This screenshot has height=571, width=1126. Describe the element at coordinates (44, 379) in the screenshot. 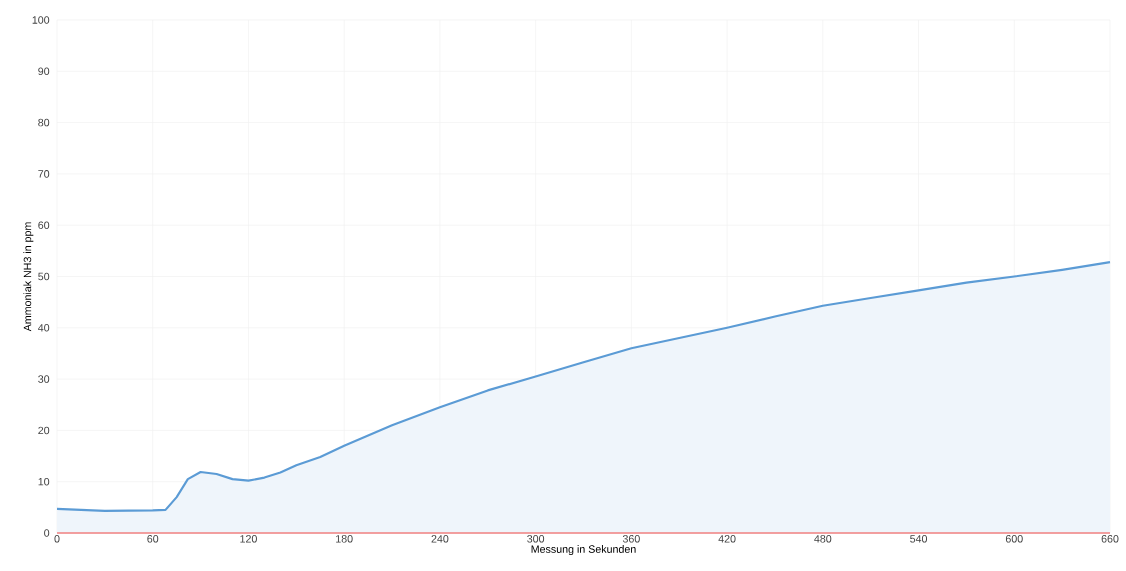

I see `y-tick-label: 30` at that location.